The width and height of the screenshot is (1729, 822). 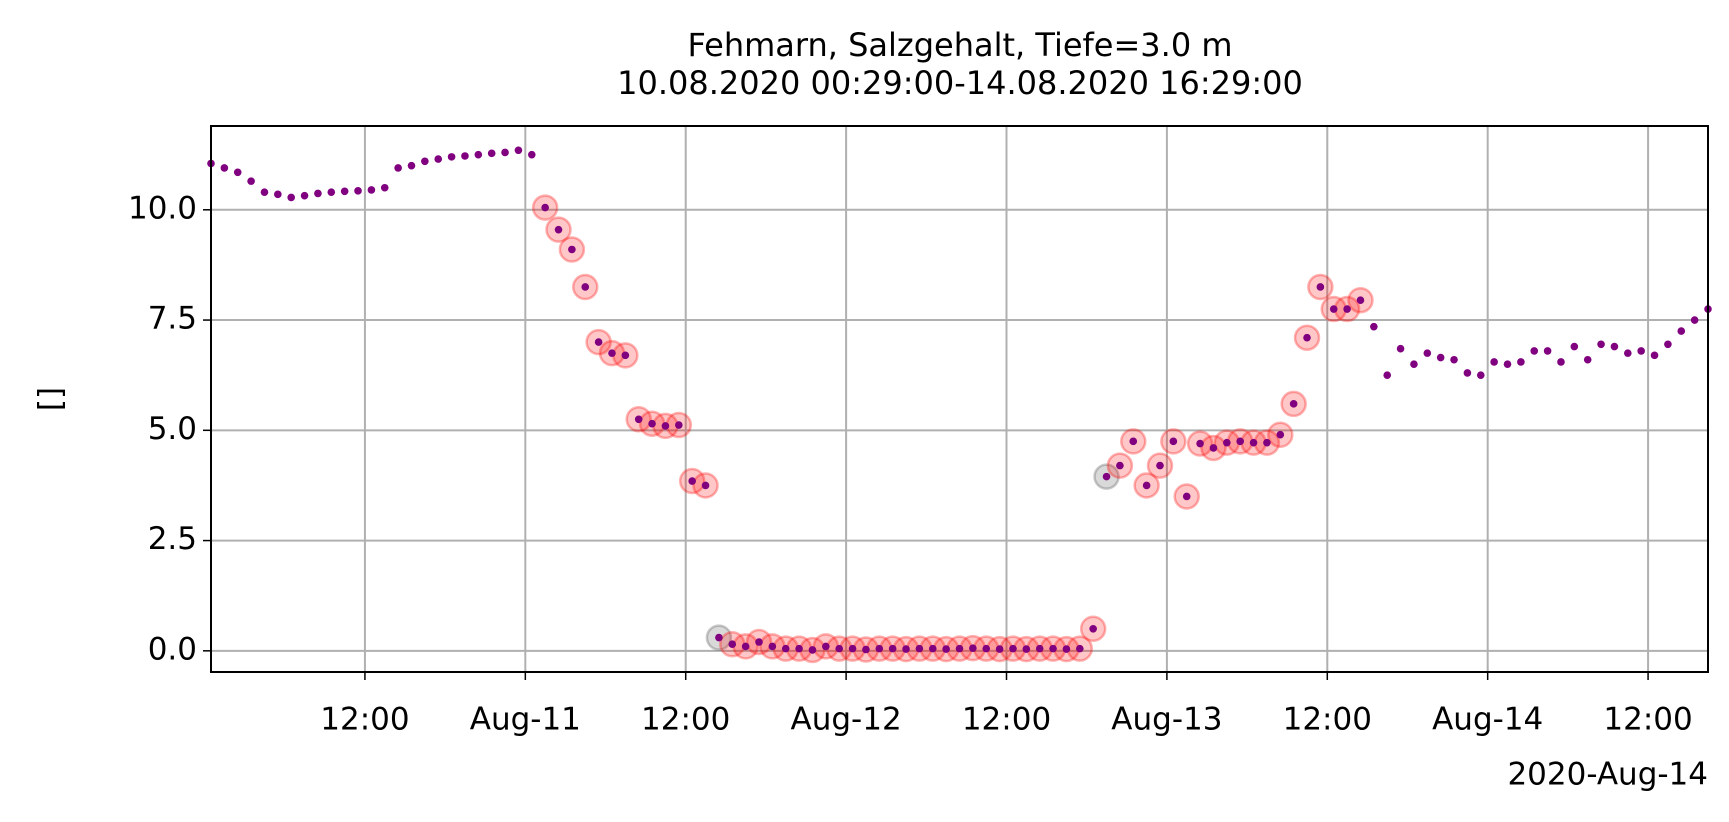 What do you see at coordinates (959, 45) in the screenshot?
I see `chart-title: Fehmarn, Salzgehalt, Tiefe=3.0 m` at bounding box center [959, 45].